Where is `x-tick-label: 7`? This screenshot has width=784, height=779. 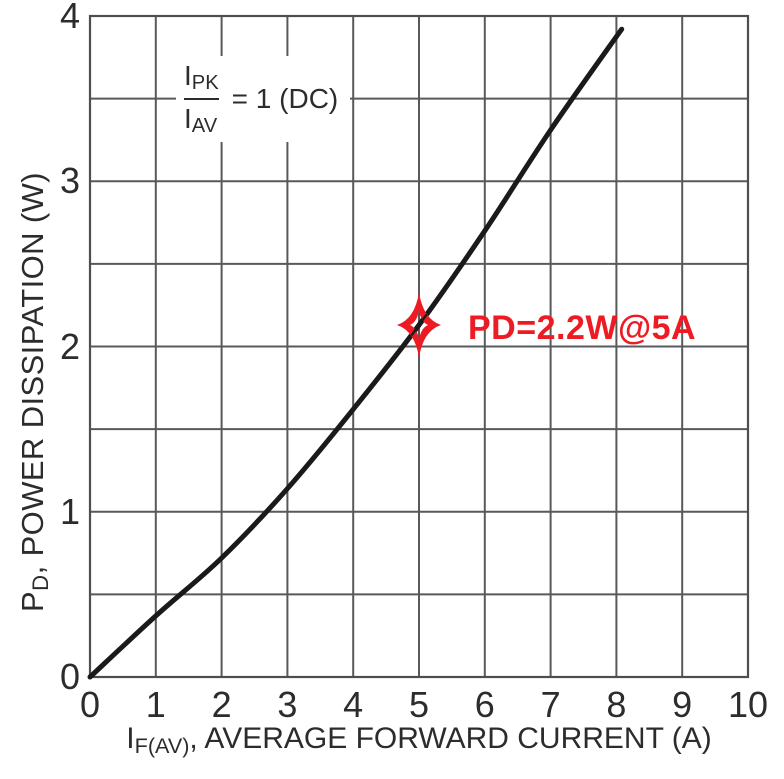
x-tick-label: 7 is located at coordinates (550, 704).